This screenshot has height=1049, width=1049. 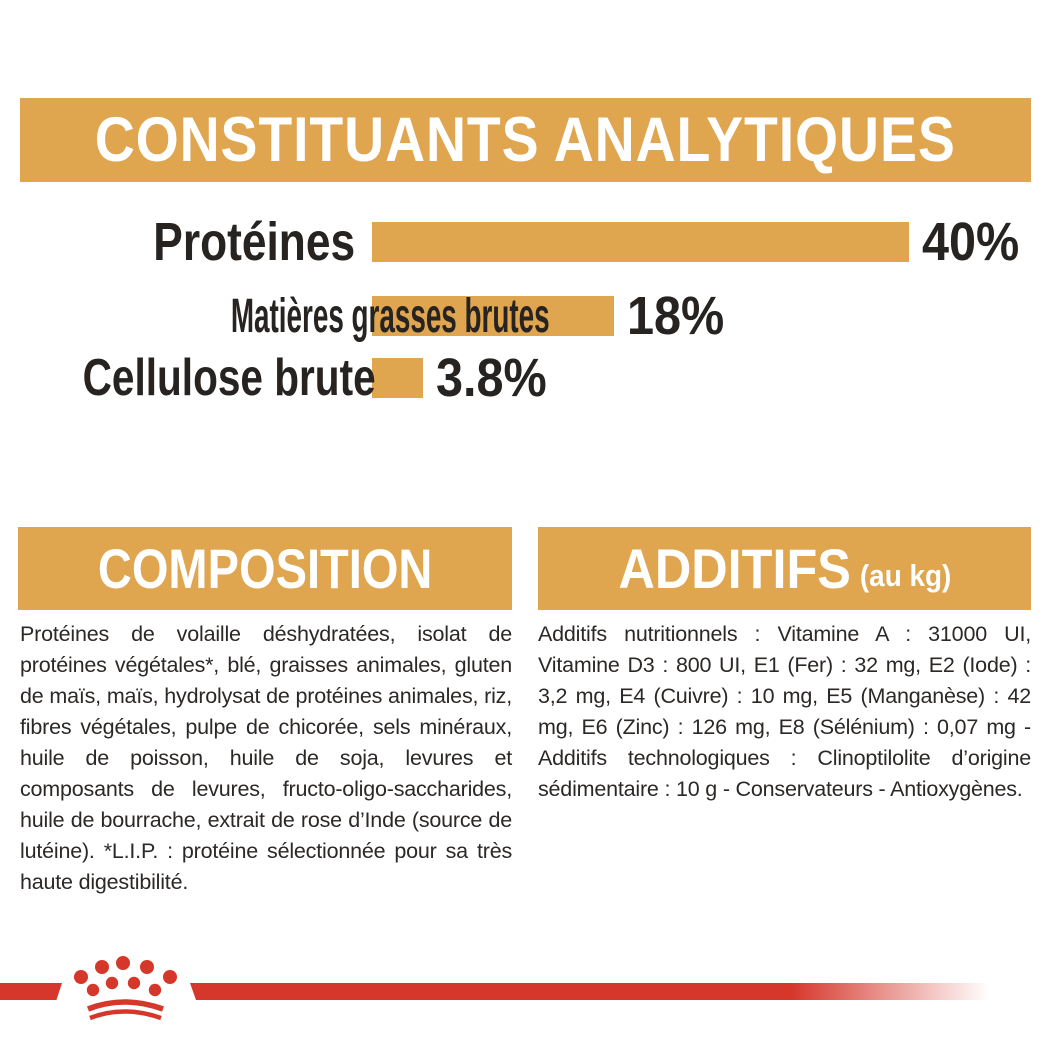 I want to click on composition-title: COMPOSITION, so click(x=265, y=568).